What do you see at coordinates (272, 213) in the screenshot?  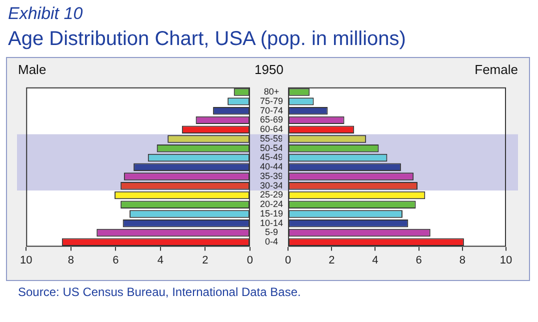 I see `y-tick-label: 15-19` at bounding box center [272, 213].